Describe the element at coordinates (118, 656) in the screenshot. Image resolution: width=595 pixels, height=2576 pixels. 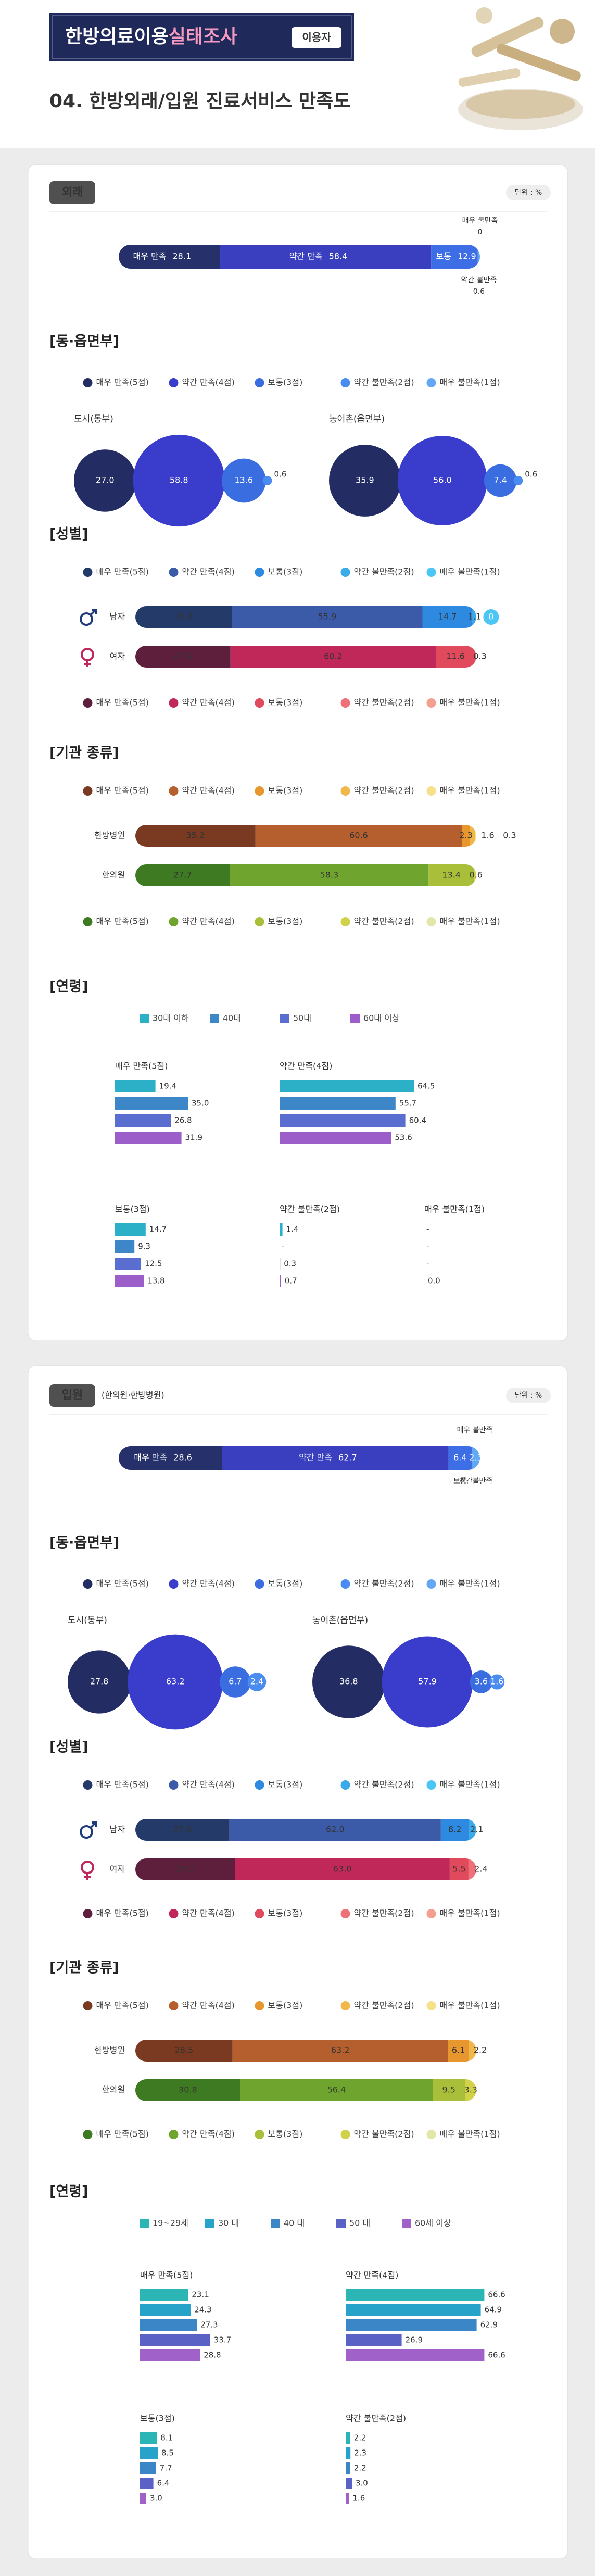
I see `row-label: 여자` at that location.